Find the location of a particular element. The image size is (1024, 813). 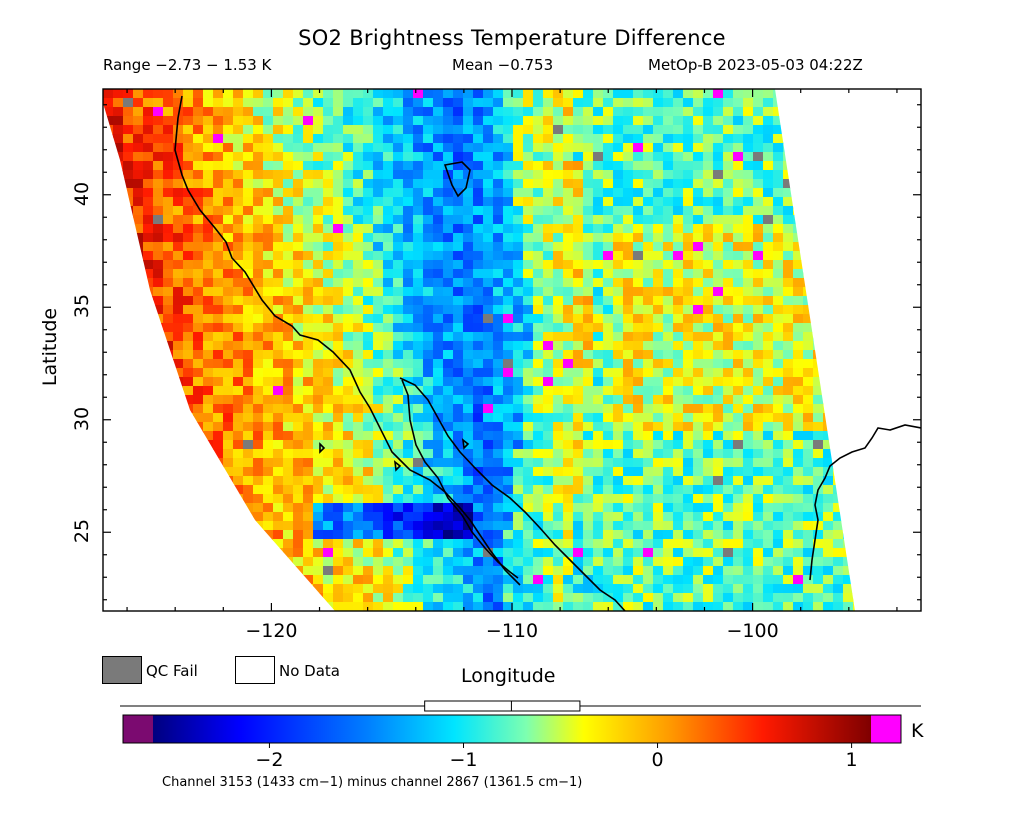

colorbar-ticks is located at coordinates (560, 745).